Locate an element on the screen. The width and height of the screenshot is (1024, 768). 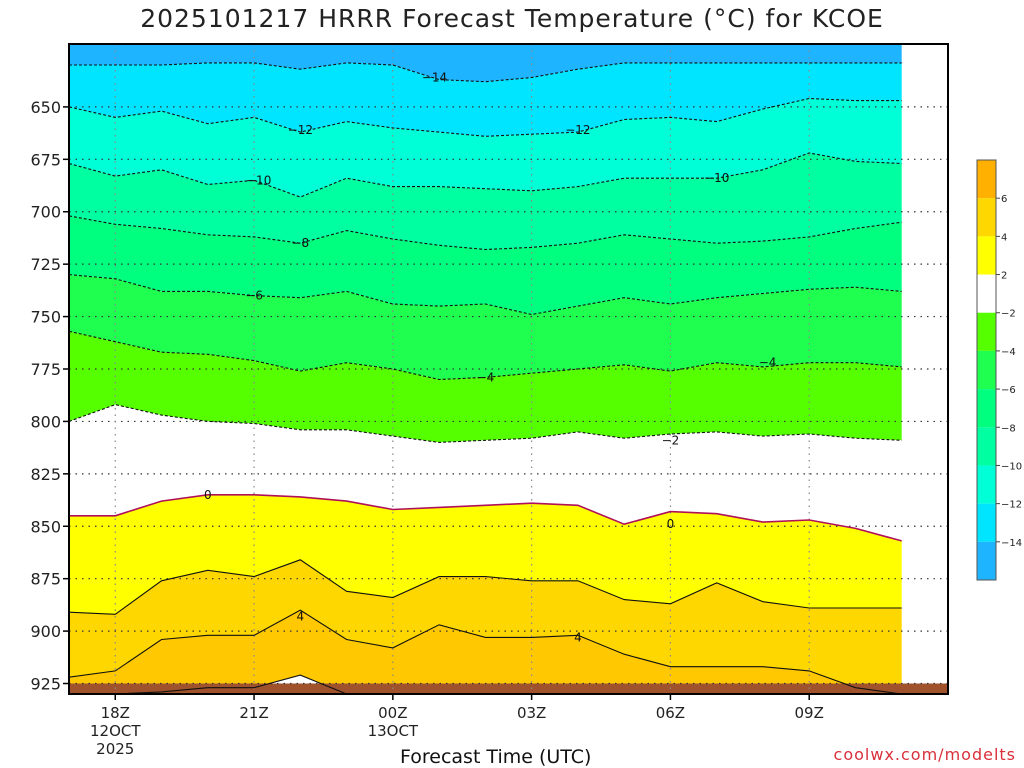
y-tick-label: 850 is located at coordinates (45, 526).